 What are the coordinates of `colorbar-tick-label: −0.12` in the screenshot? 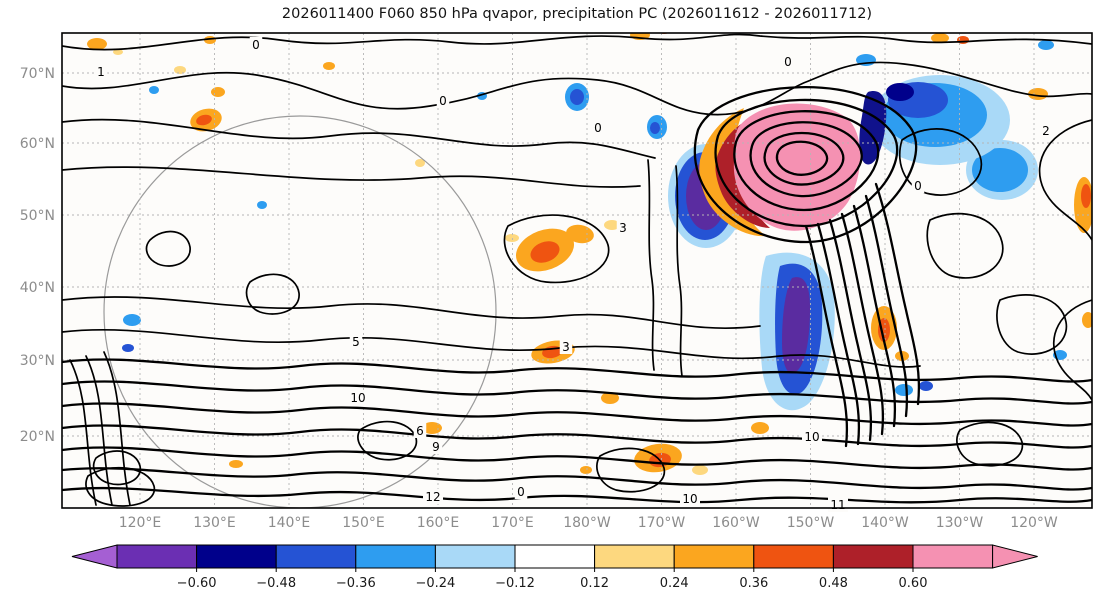 It's located at (515, 583).